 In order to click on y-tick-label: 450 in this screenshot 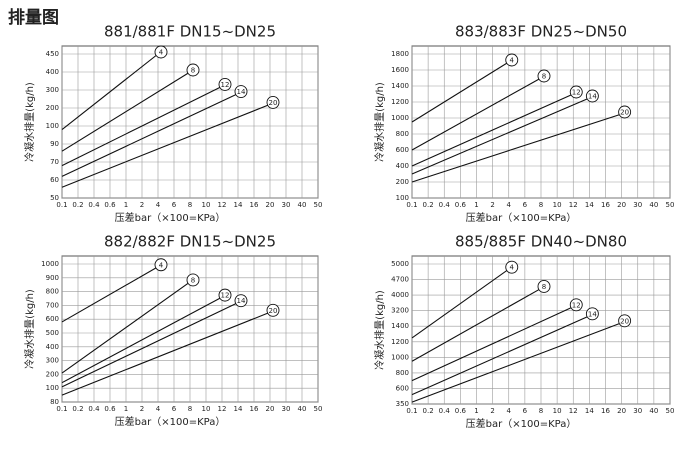, I will do `click(52, 54)`.